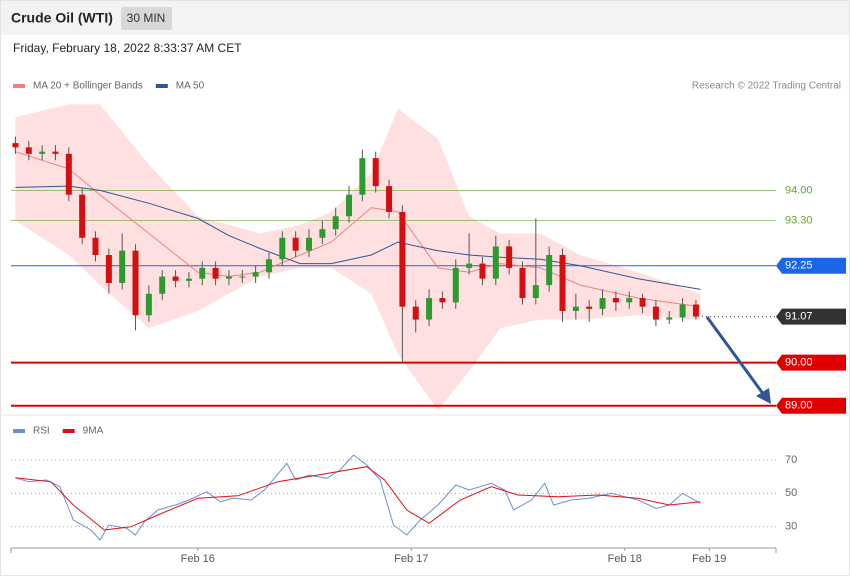  Describe the element at coordinates (411, 559) in the screenshot. I see `x-tick-label: Feb 17` at that location.